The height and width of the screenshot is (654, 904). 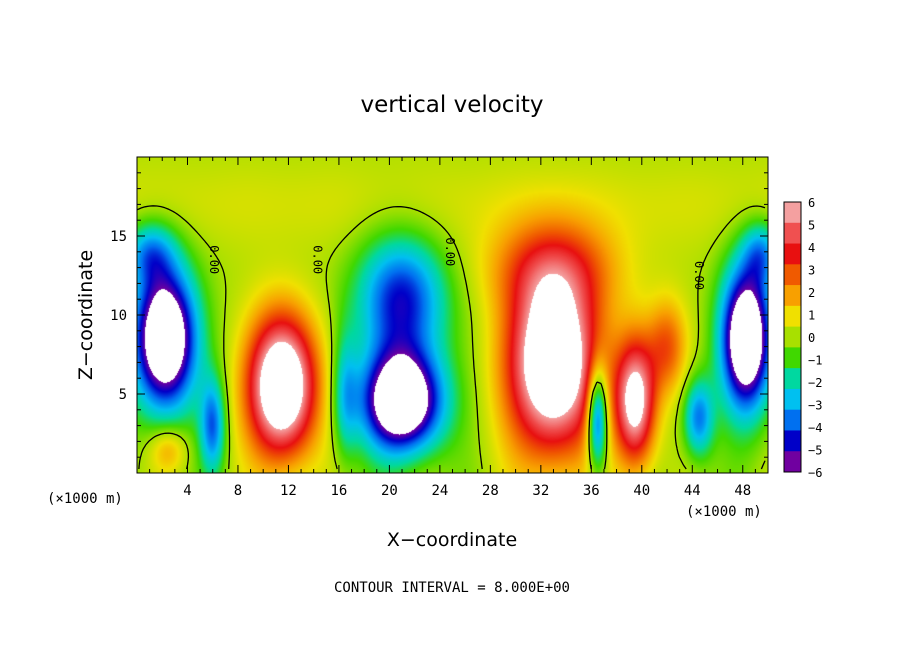 What do you see at coordinates (742, 491) in the screenshot?
I see `x-tick-label: 48` at bounding box center [742, 491].